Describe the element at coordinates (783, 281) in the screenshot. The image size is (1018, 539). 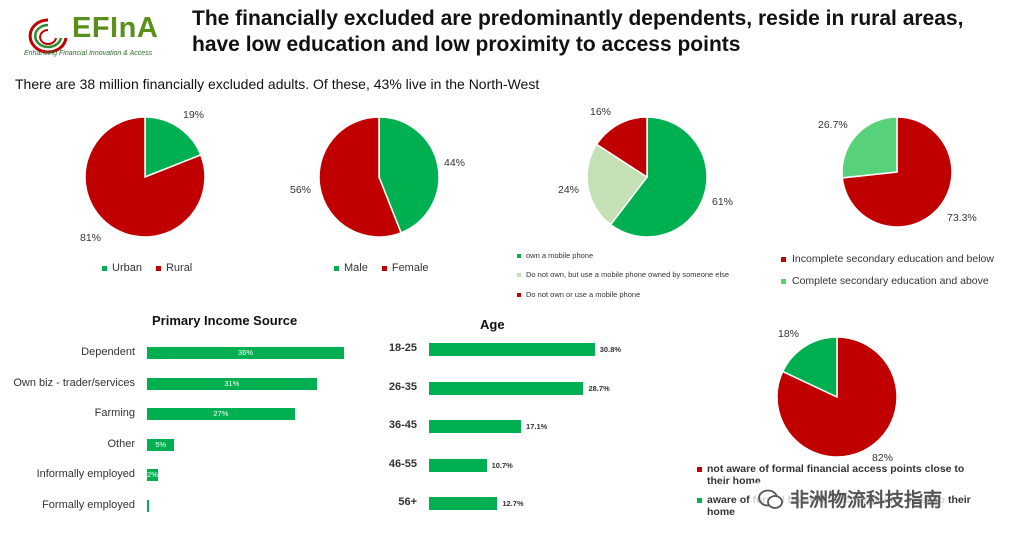
I see `legend-swatch-complete` at that location.